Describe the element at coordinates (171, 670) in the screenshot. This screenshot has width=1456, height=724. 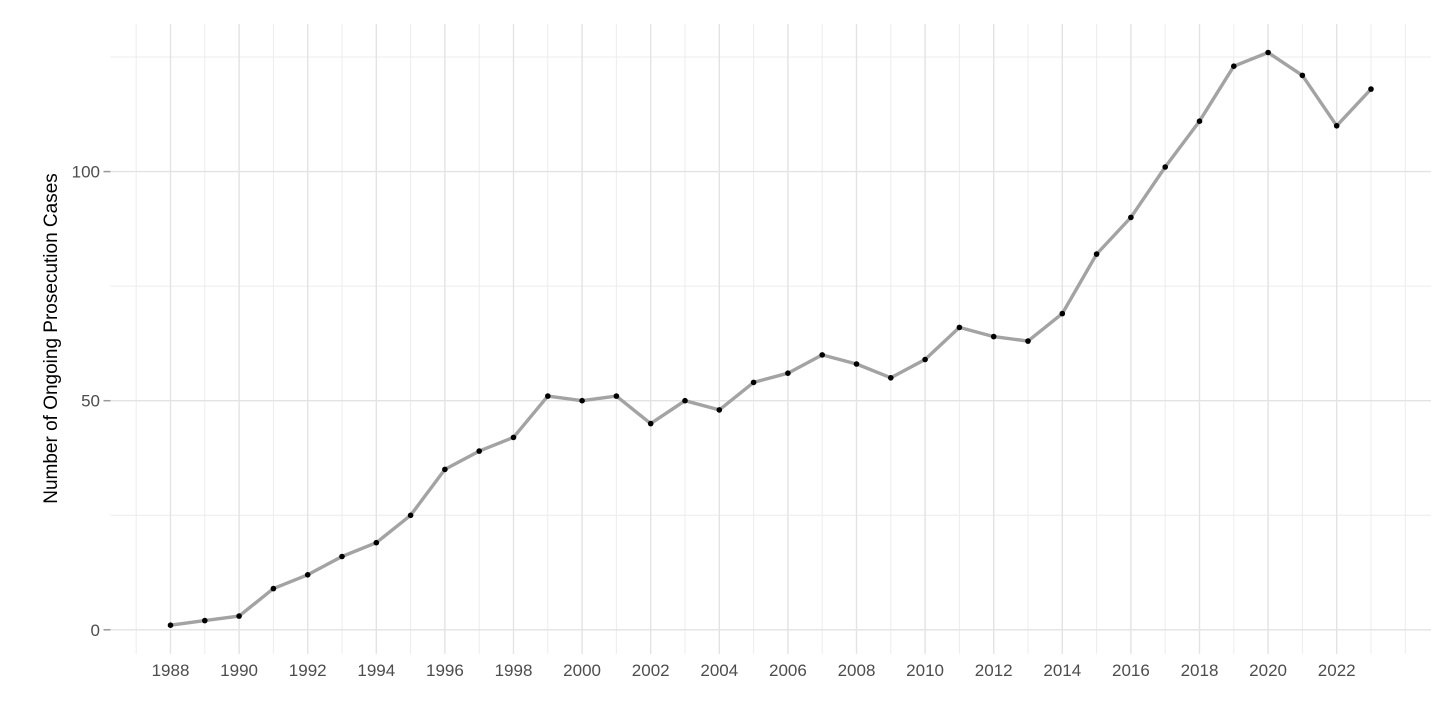
I see `x-tick-label: 1988` at that location.